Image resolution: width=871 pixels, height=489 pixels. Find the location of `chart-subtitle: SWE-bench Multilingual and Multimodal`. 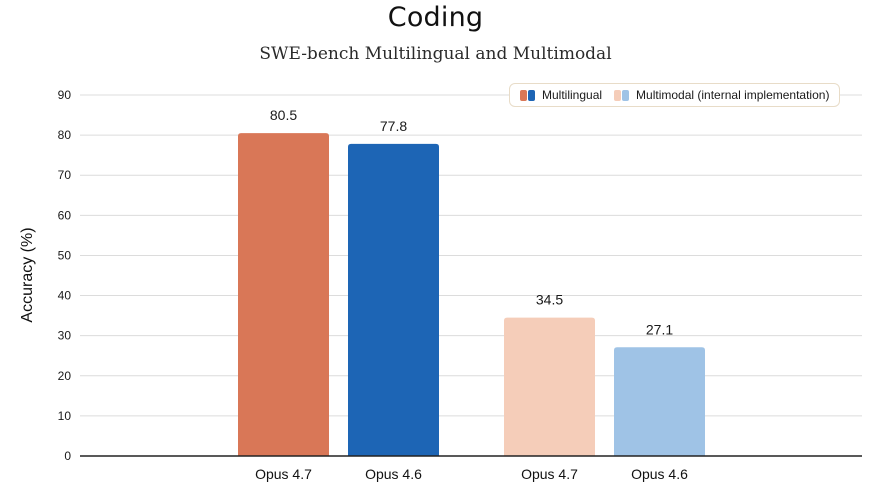

chart-subtitle: SWE-bench Multilingual and Multimodal is located at coordinates (435, 54).